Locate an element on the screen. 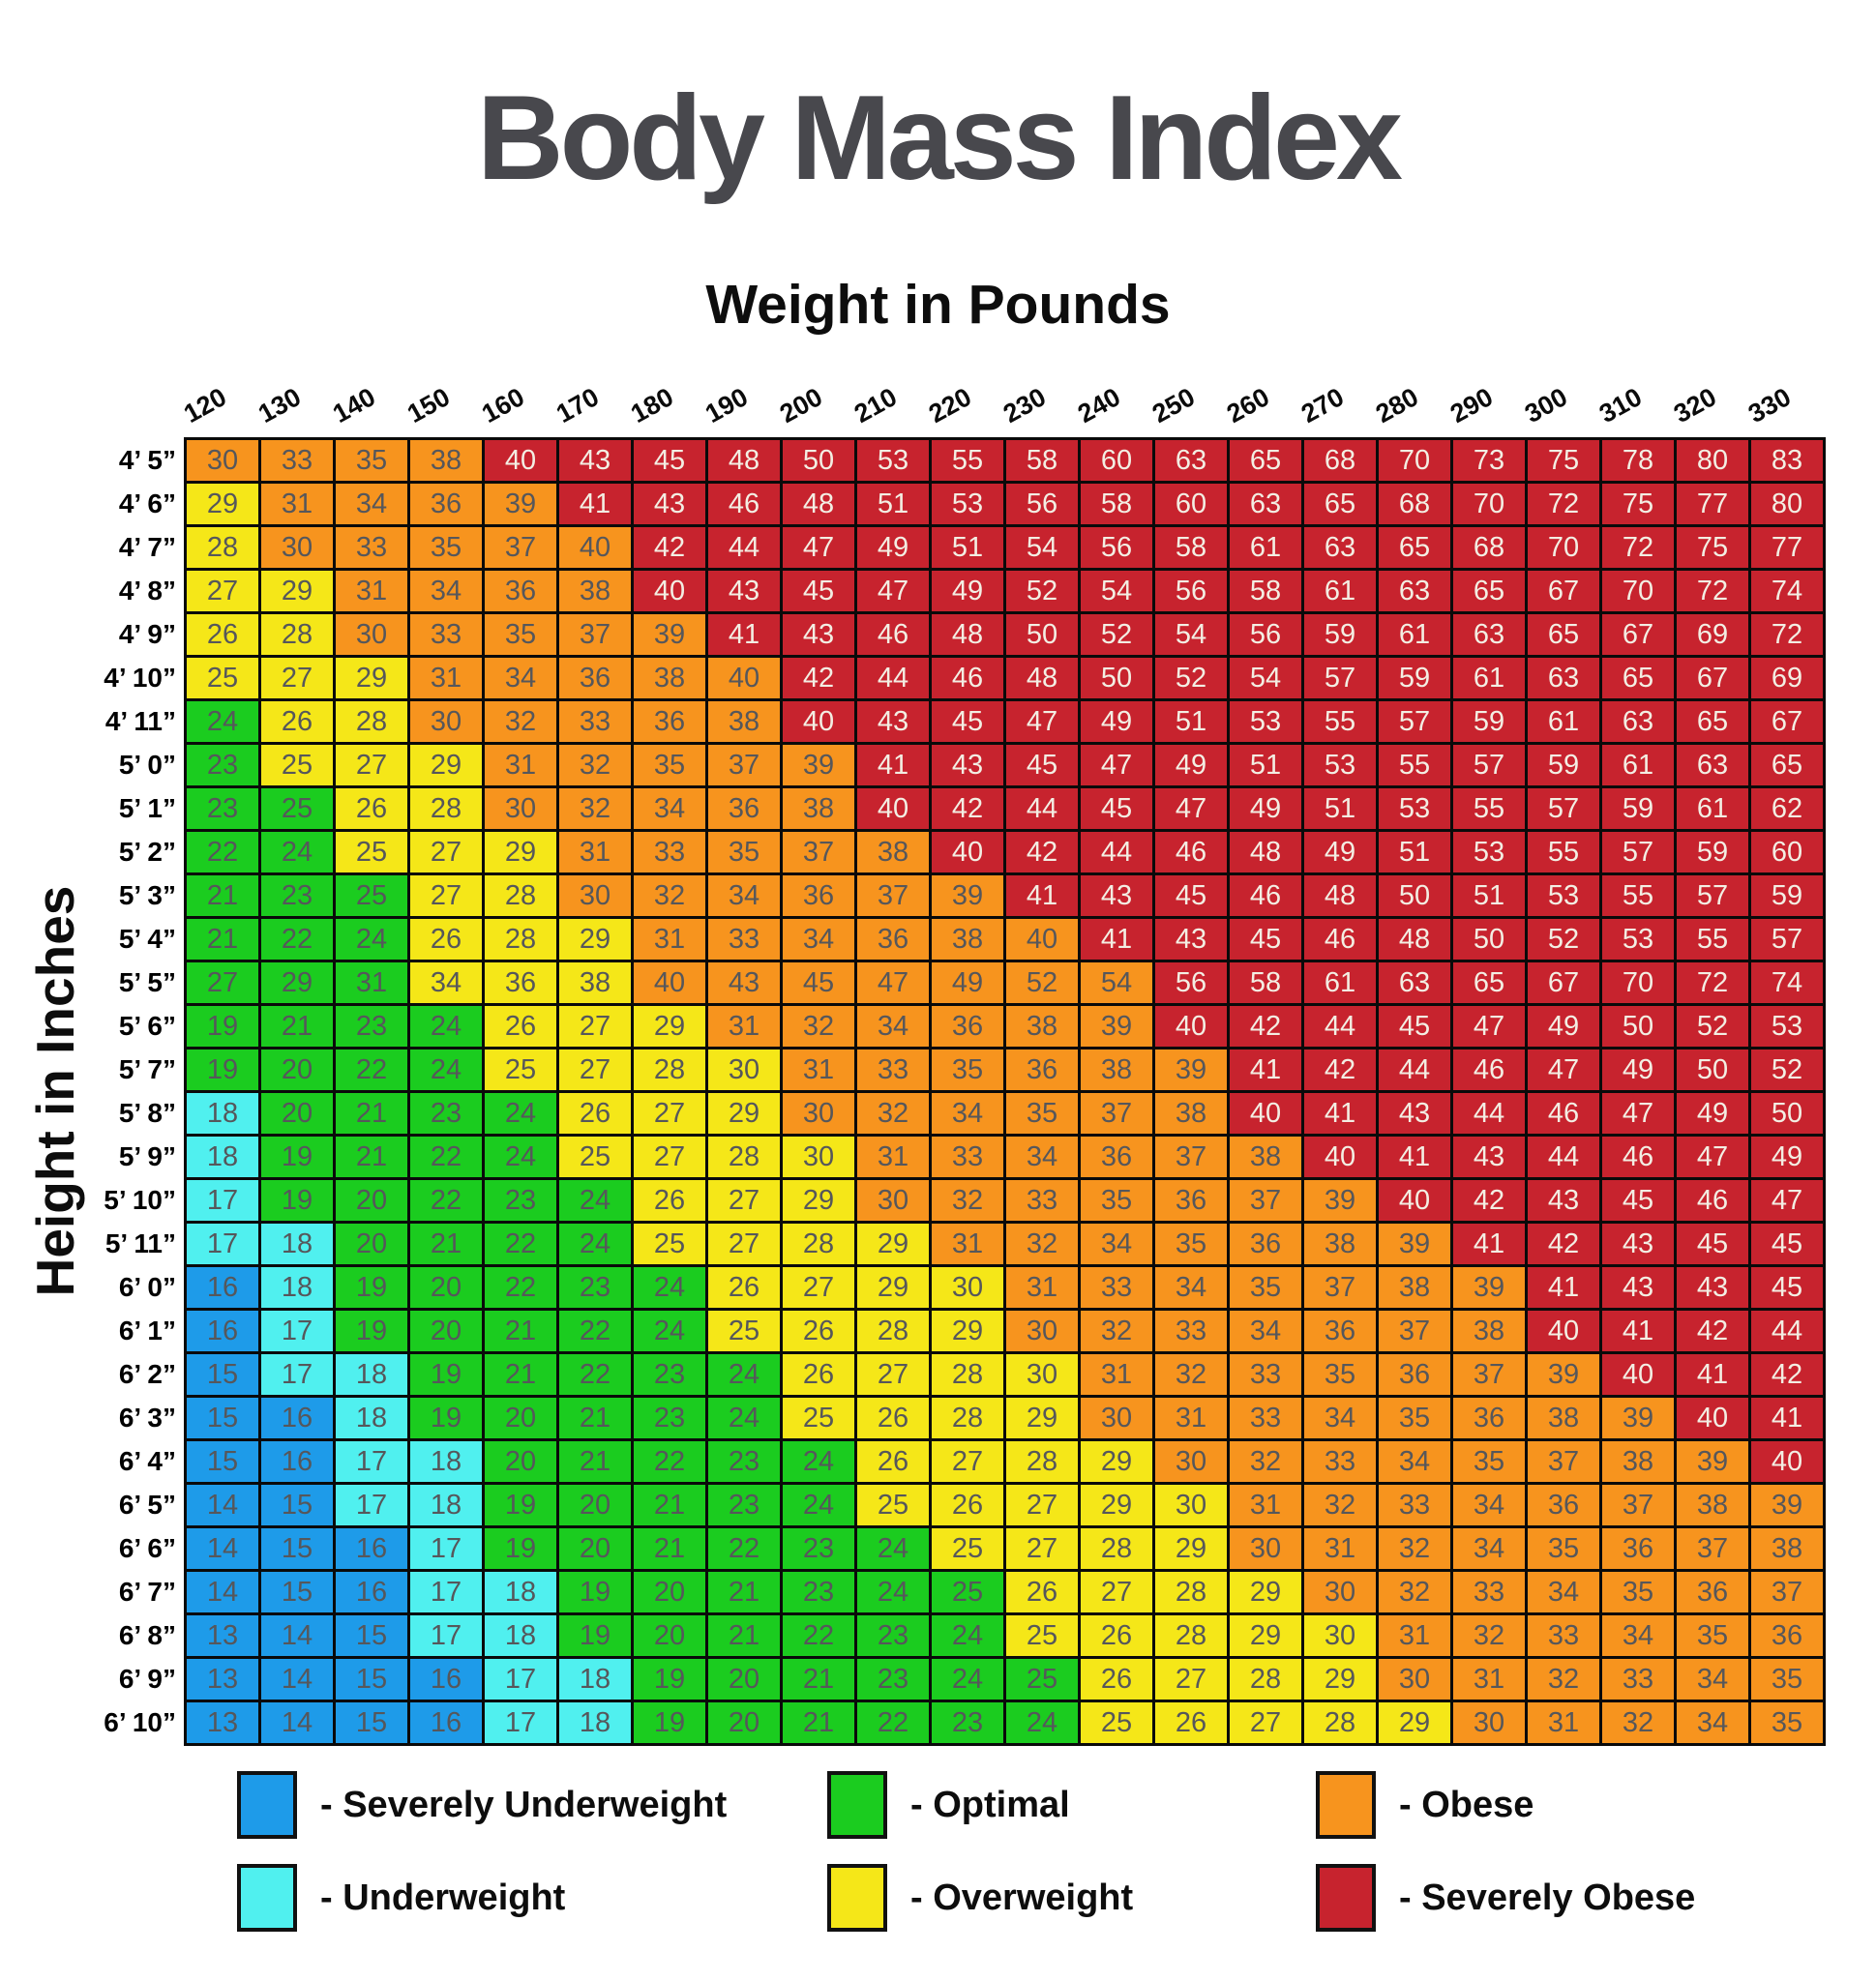 The height and width of the screenshot is (1981, 1876). bmi-cell: 42 is located at coordinates (1563, 1244).